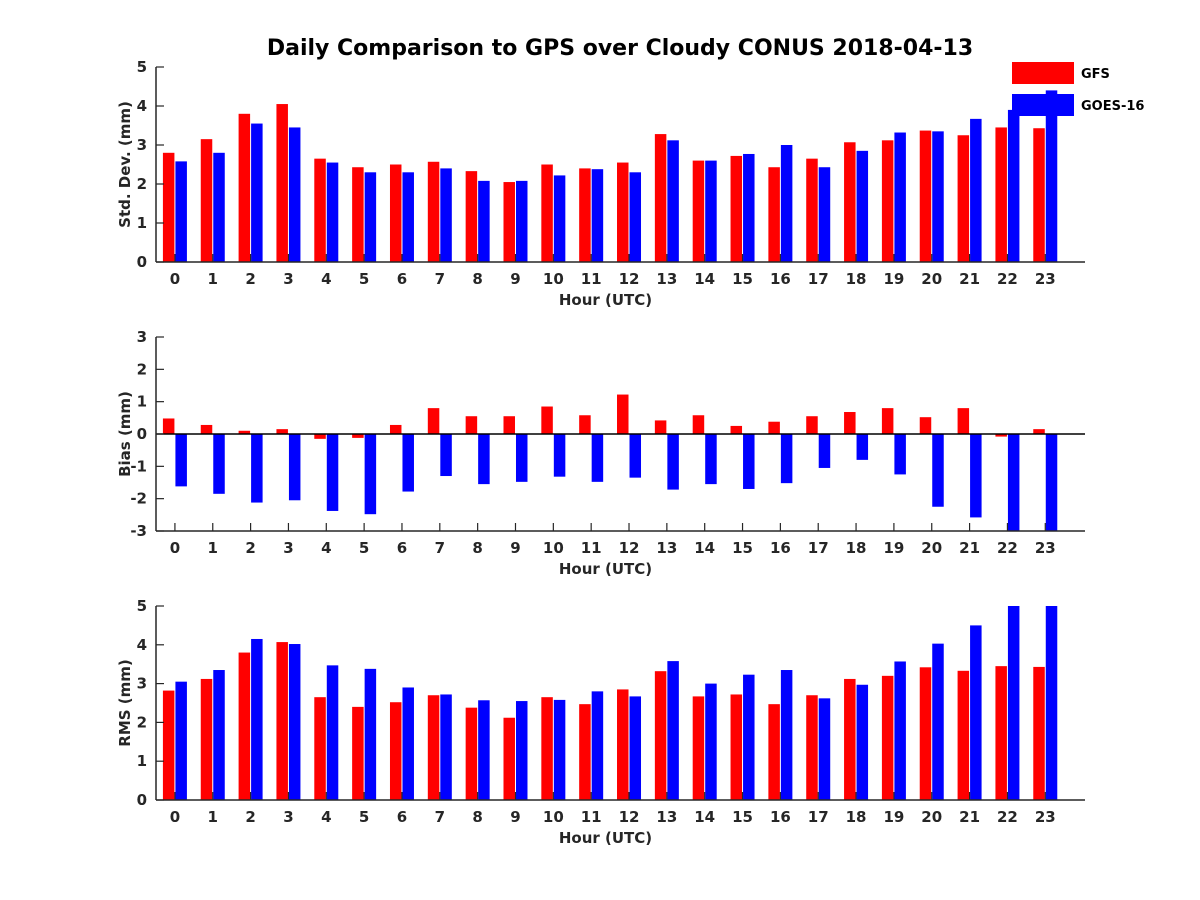 The height and width of the screenshot is (900, 1200). What do you see at coordinates (142, 684) in the screenshot?
I see `y-tick-label: 3` at bounding box center [142, 684].